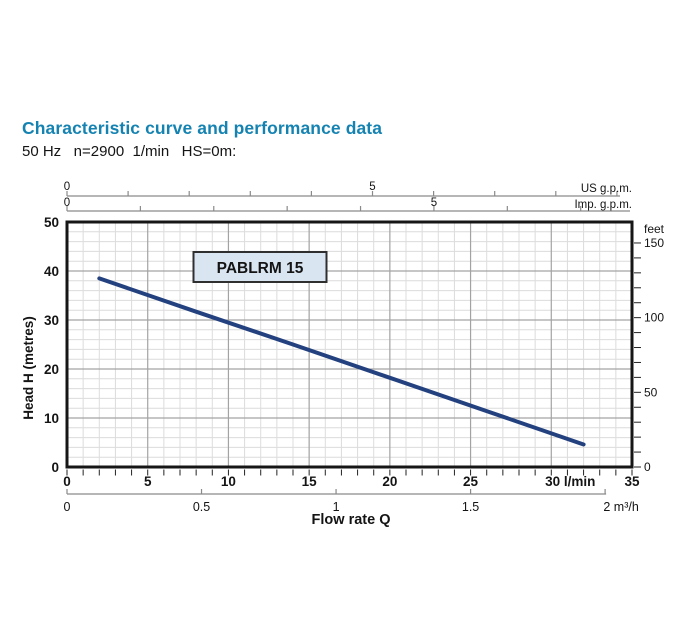  What do you see at coordinates (310, 481) in the screenshot?
I see `x-tick-label: 15` at bounding box center [310, 481].